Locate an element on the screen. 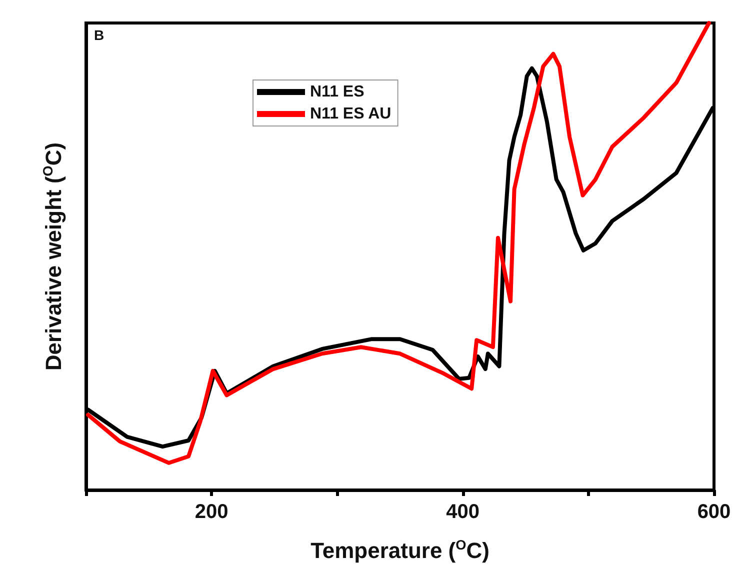 The image size is (748, 586). legend-label: N11 ES is located at coordinates (337, 92).